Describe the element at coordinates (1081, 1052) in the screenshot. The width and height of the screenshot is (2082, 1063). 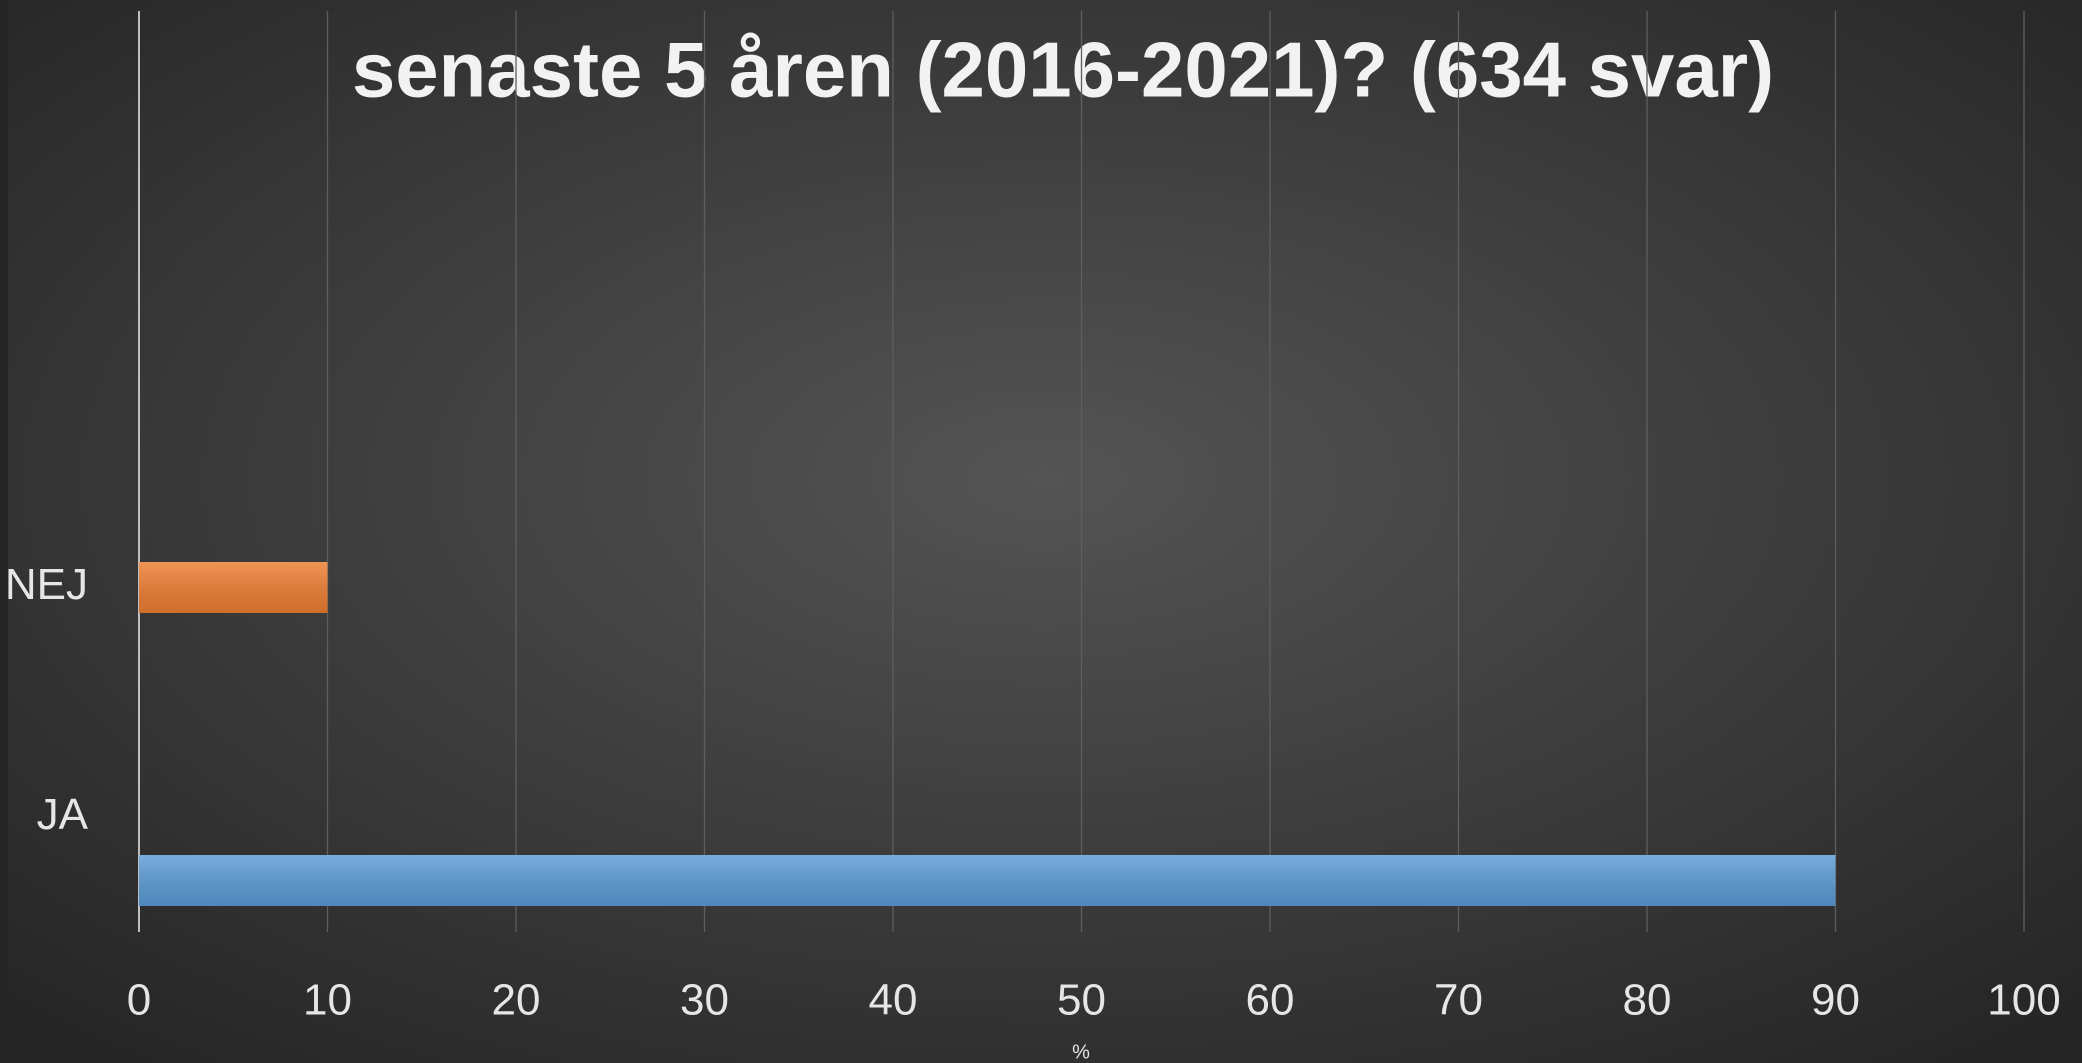
I see `x-axis-label: %` at that location.